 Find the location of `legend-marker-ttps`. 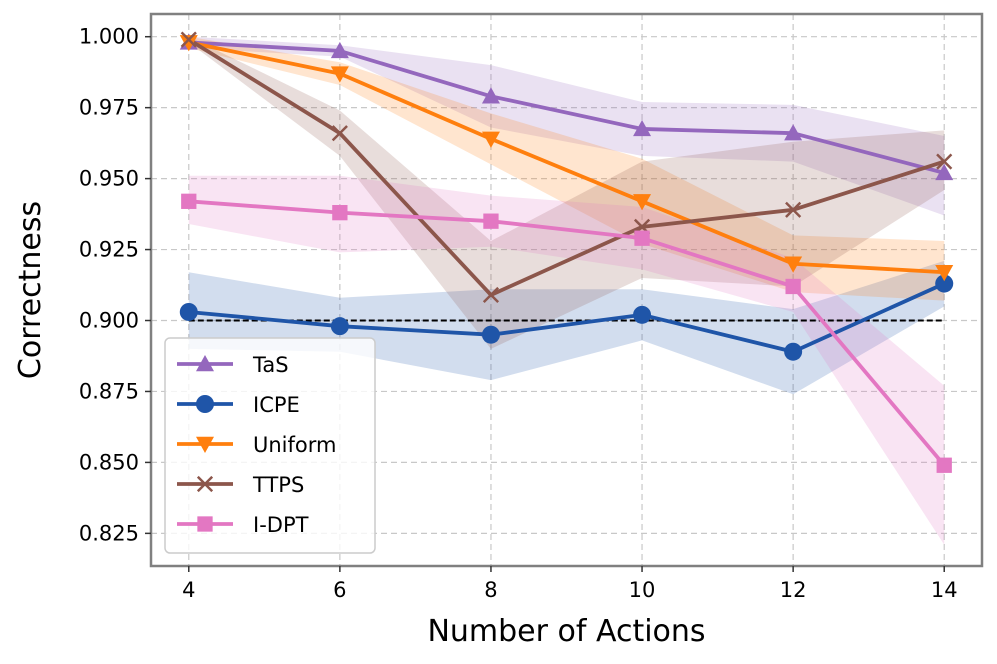

legend-marker-ttps is located at coordinates (205, 484).